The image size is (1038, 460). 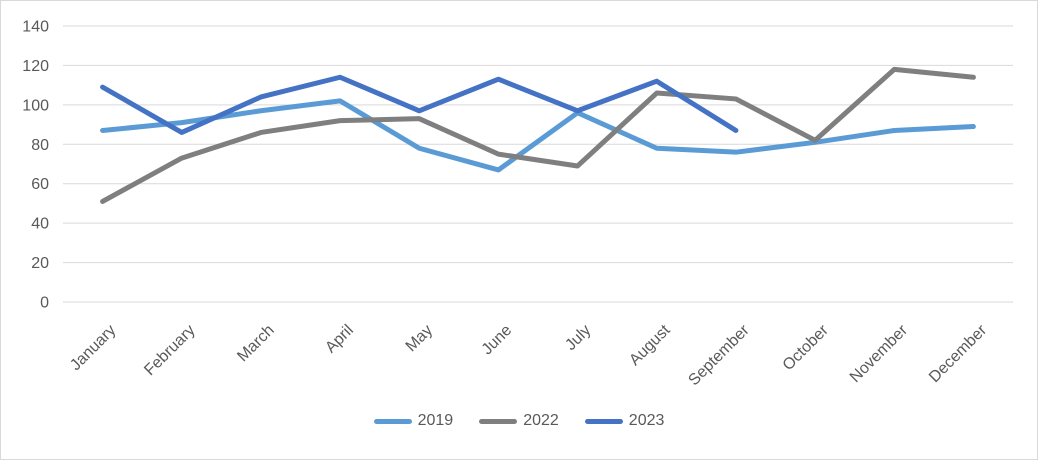 What do you see at coordinates (603, 421) in the screenshot?
I see `legend-swatch-2023` at bounding box center [603, 421].